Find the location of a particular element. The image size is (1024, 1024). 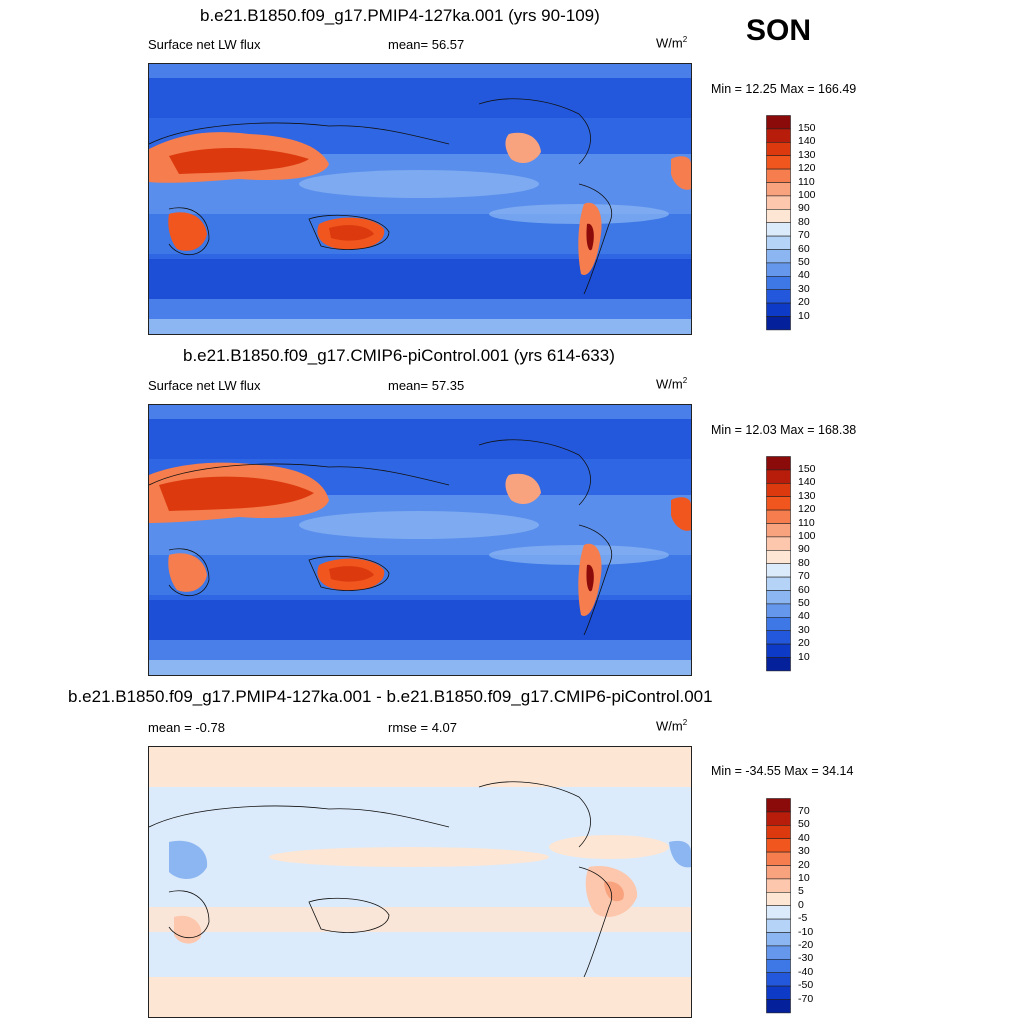

map-2-field is located at coordinates (420, 540).